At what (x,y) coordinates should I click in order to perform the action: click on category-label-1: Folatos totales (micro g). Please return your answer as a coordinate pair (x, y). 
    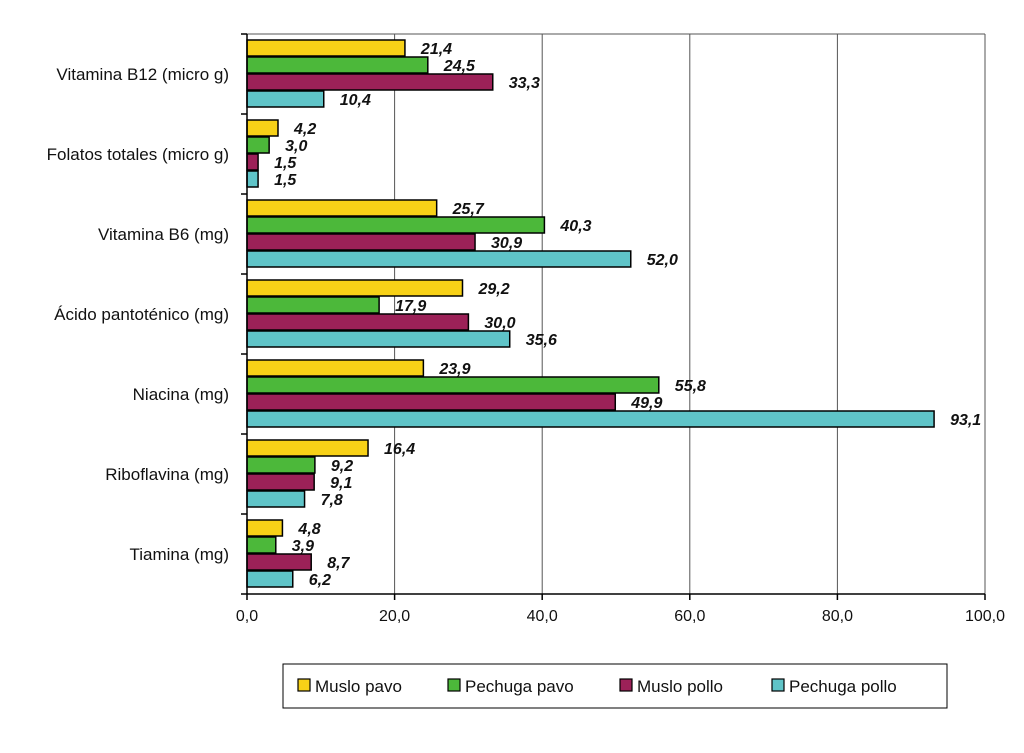
    Looking at the image, I should click on (138, 154).